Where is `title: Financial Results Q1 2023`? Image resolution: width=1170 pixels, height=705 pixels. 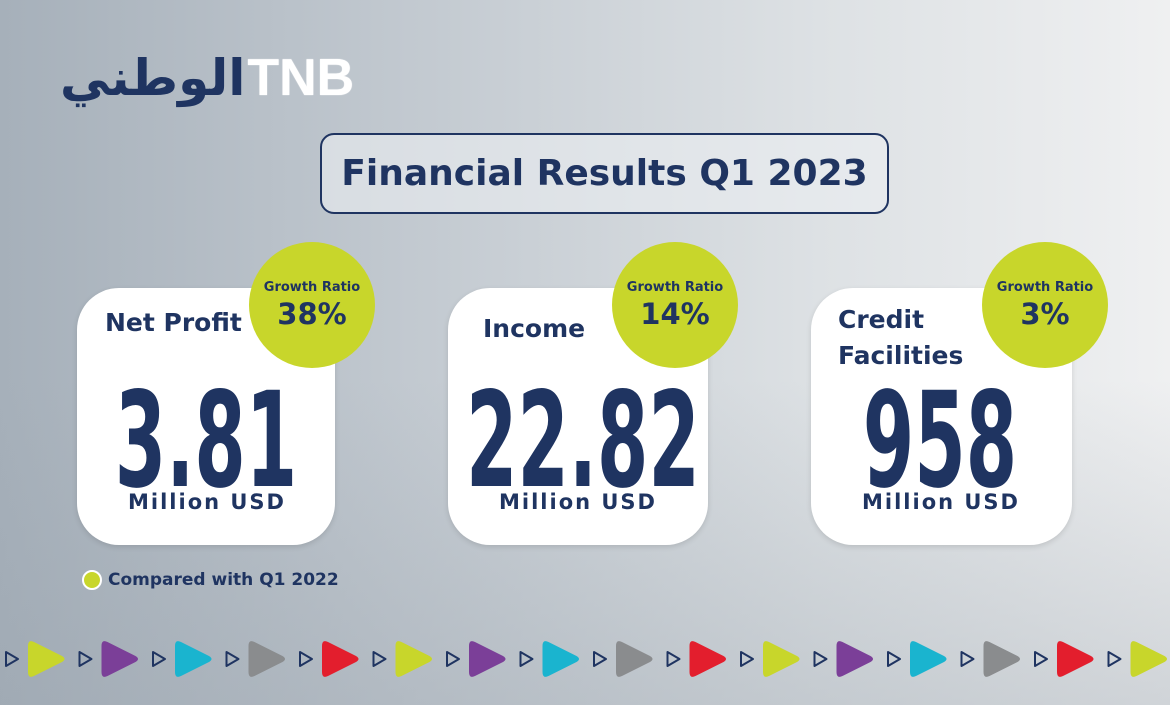
title: Financial Results Q1 2023 is located at coordinates (604, 173).